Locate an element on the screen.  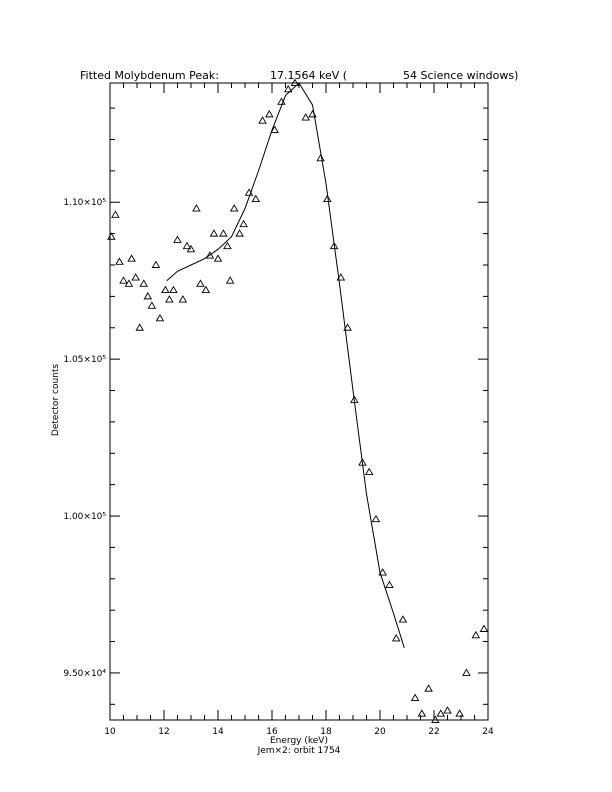
x-tick-label: 14 is located at coordinates (218, 732).